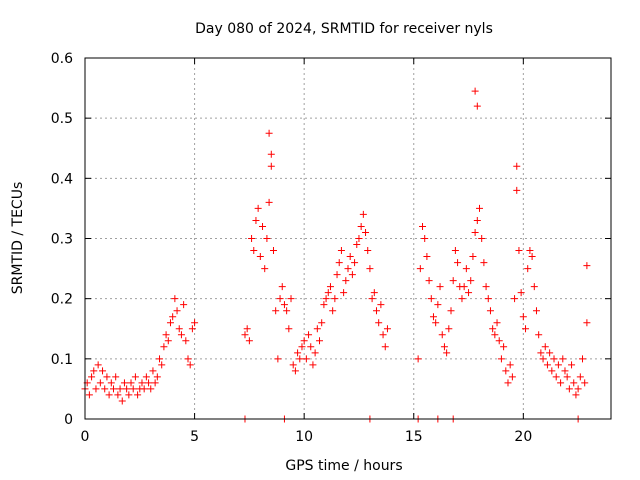 The height and width of the screenshot is (480, 640). What do you see at coordinates (68, 420) in the screenshot?
I see `y-tick-label: 0` at bounding box center [68, 420].